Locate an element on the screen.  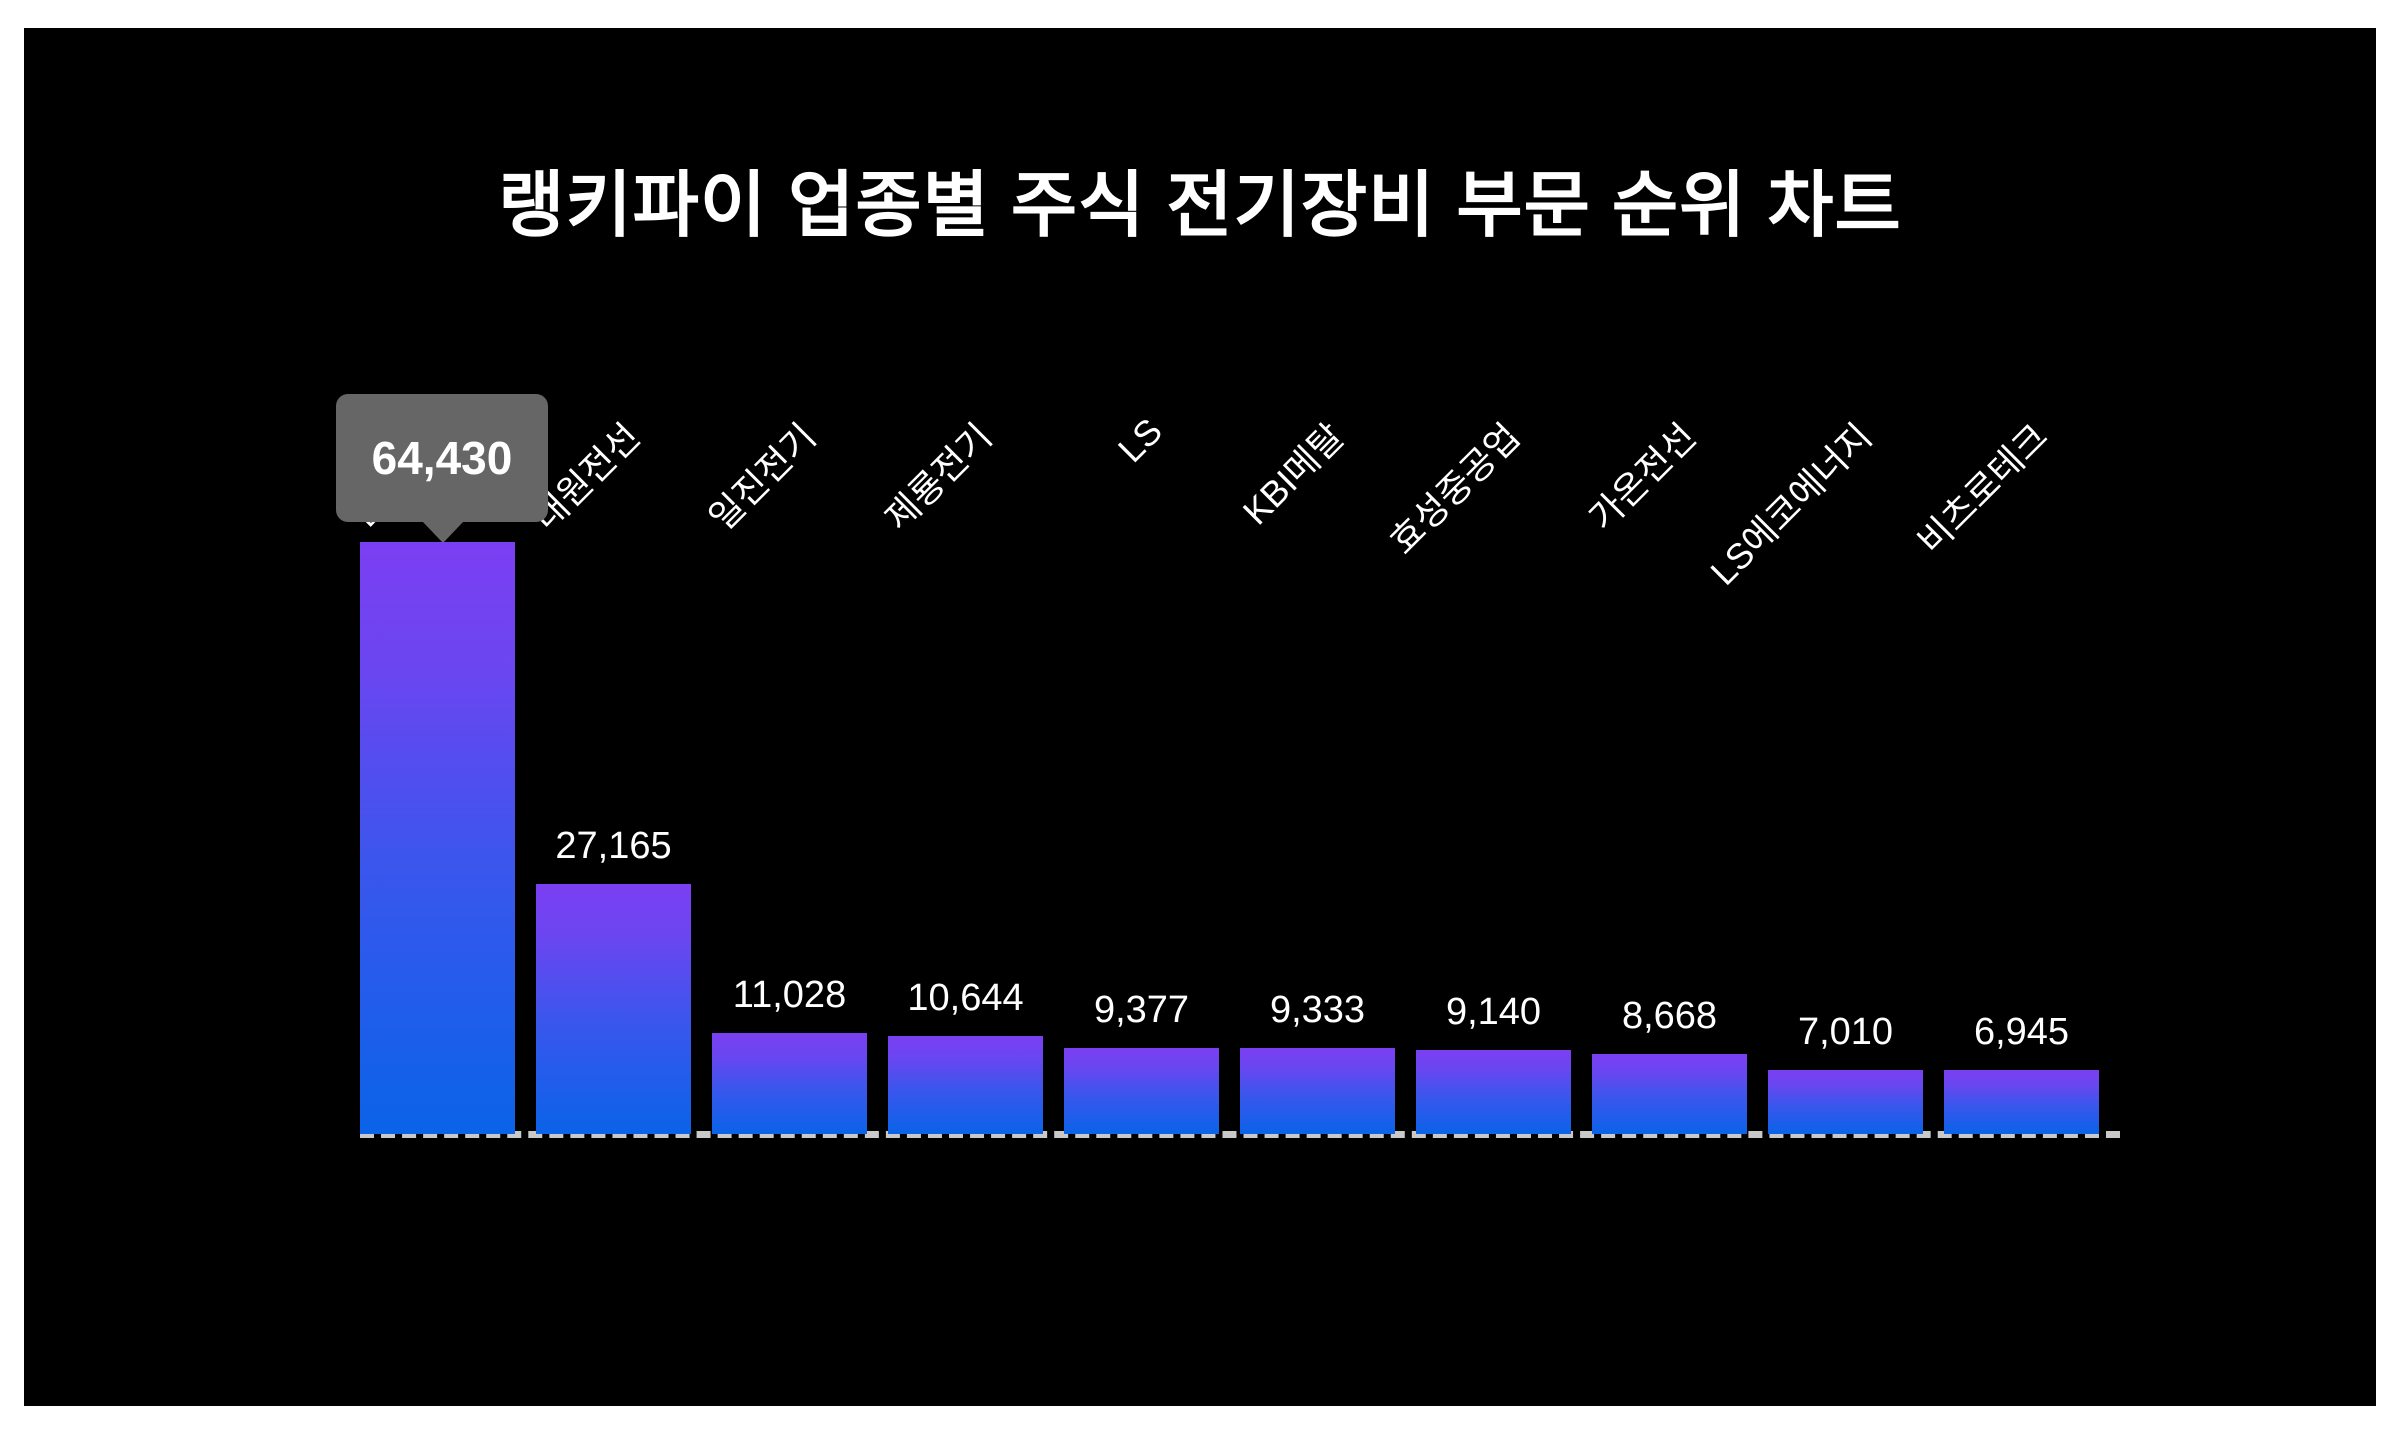
bar-value-label: 11,028 is located at coordinates (789, 995).